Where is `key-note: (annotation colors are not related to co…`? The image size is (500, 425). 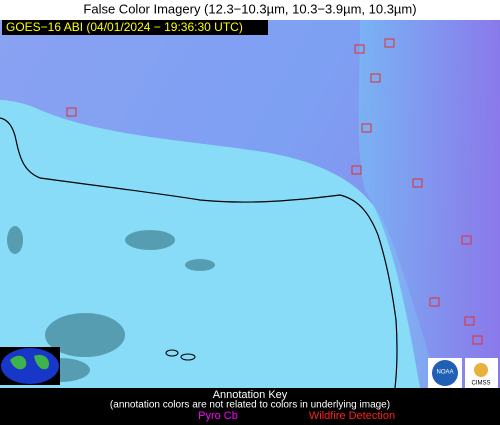 key-note: (annotation colors are not related to co… is located at coordinates (250, 405).